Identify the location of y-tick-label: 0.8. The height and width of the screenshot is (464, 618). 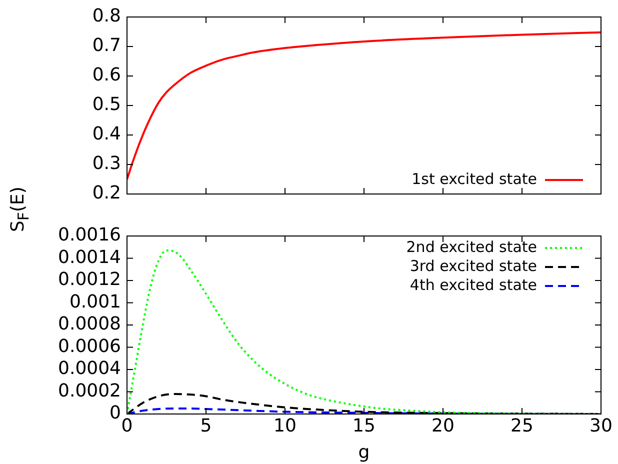
(106, 16).